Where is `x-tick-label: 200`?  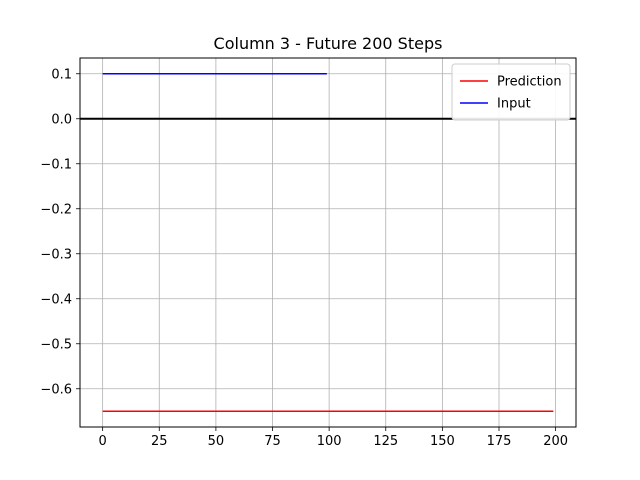 x-tick-label: 200 is located at coordinates (555, 441).